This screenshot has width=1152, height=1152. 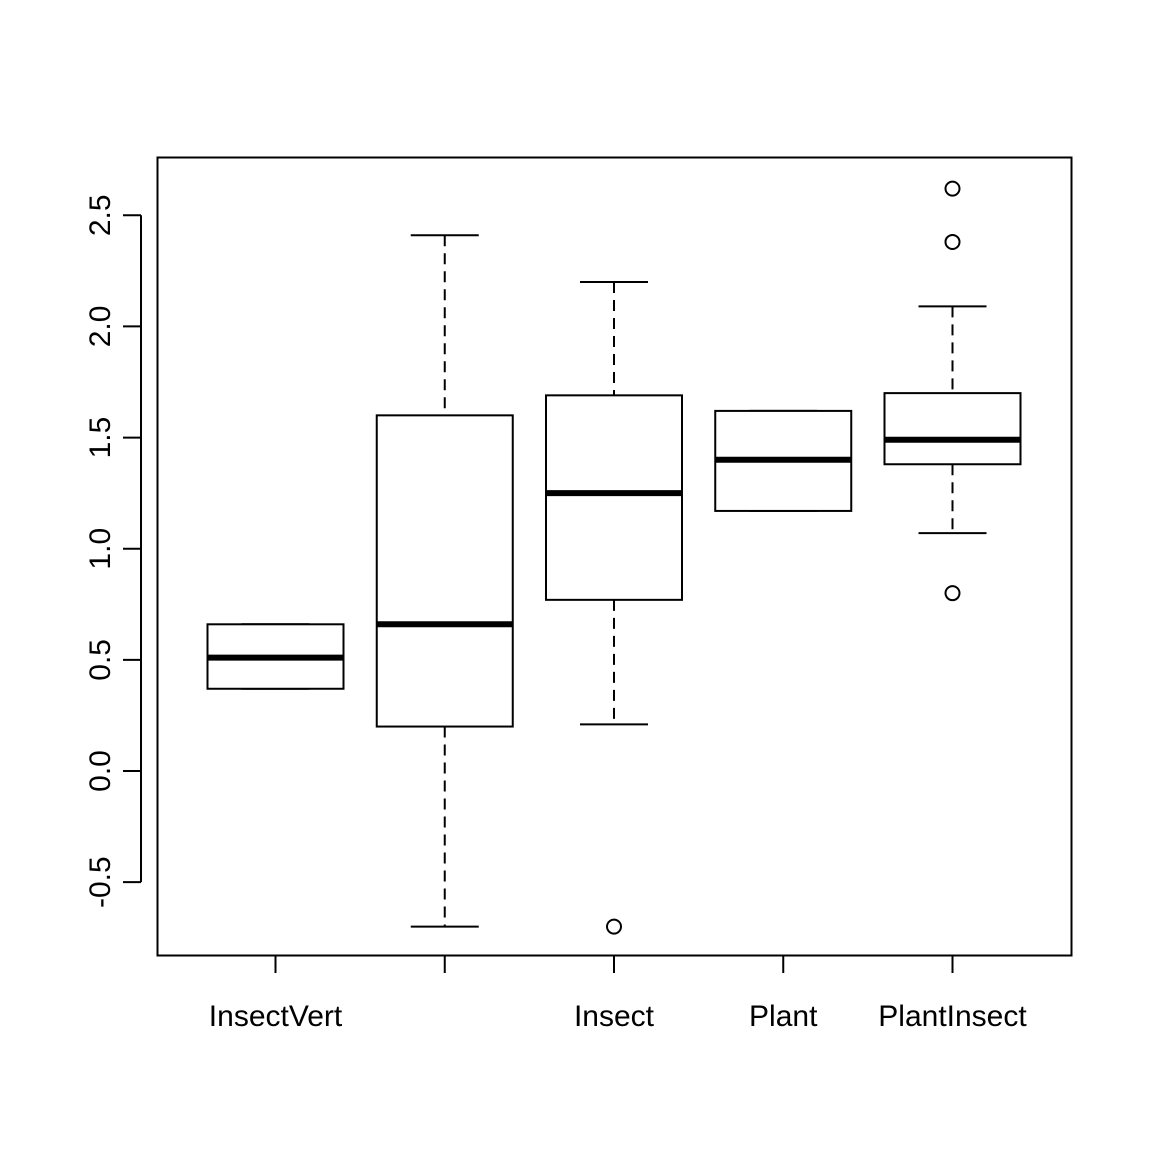 I want to click on y-tick-label: 1.0, so click(x=100, y=549).